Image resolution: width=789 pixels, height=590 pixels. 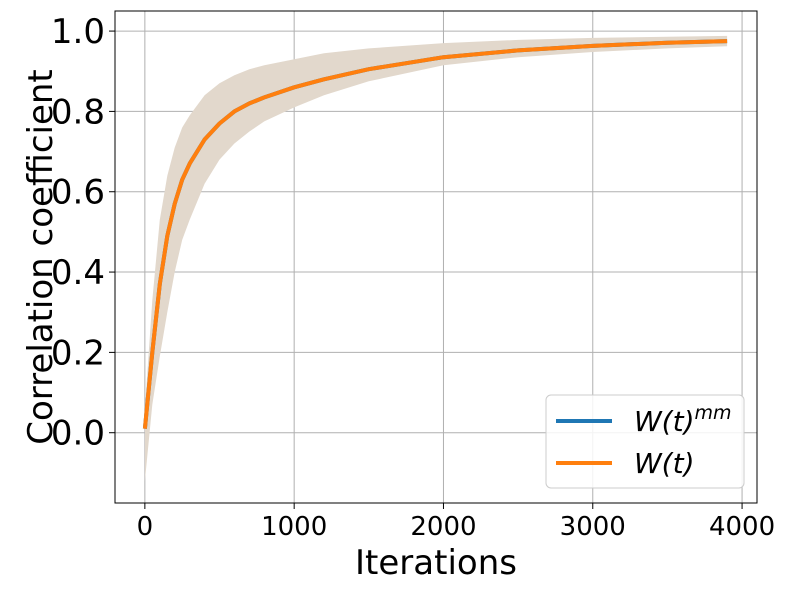 I want to click on x-tick-label: 4000, so click(x=742, y=527).